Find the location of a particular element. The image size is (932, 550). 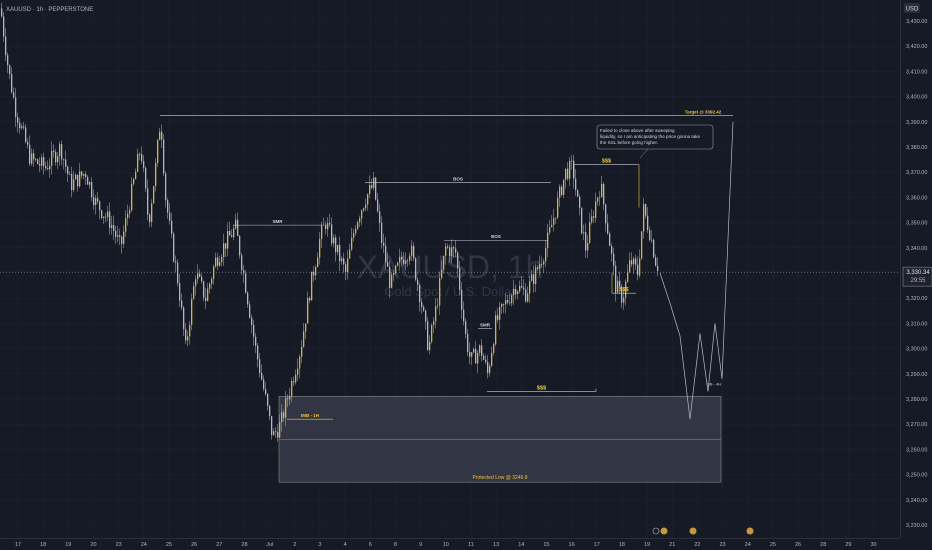

x-tick-label: 16 is located at coordinates (572, 545).